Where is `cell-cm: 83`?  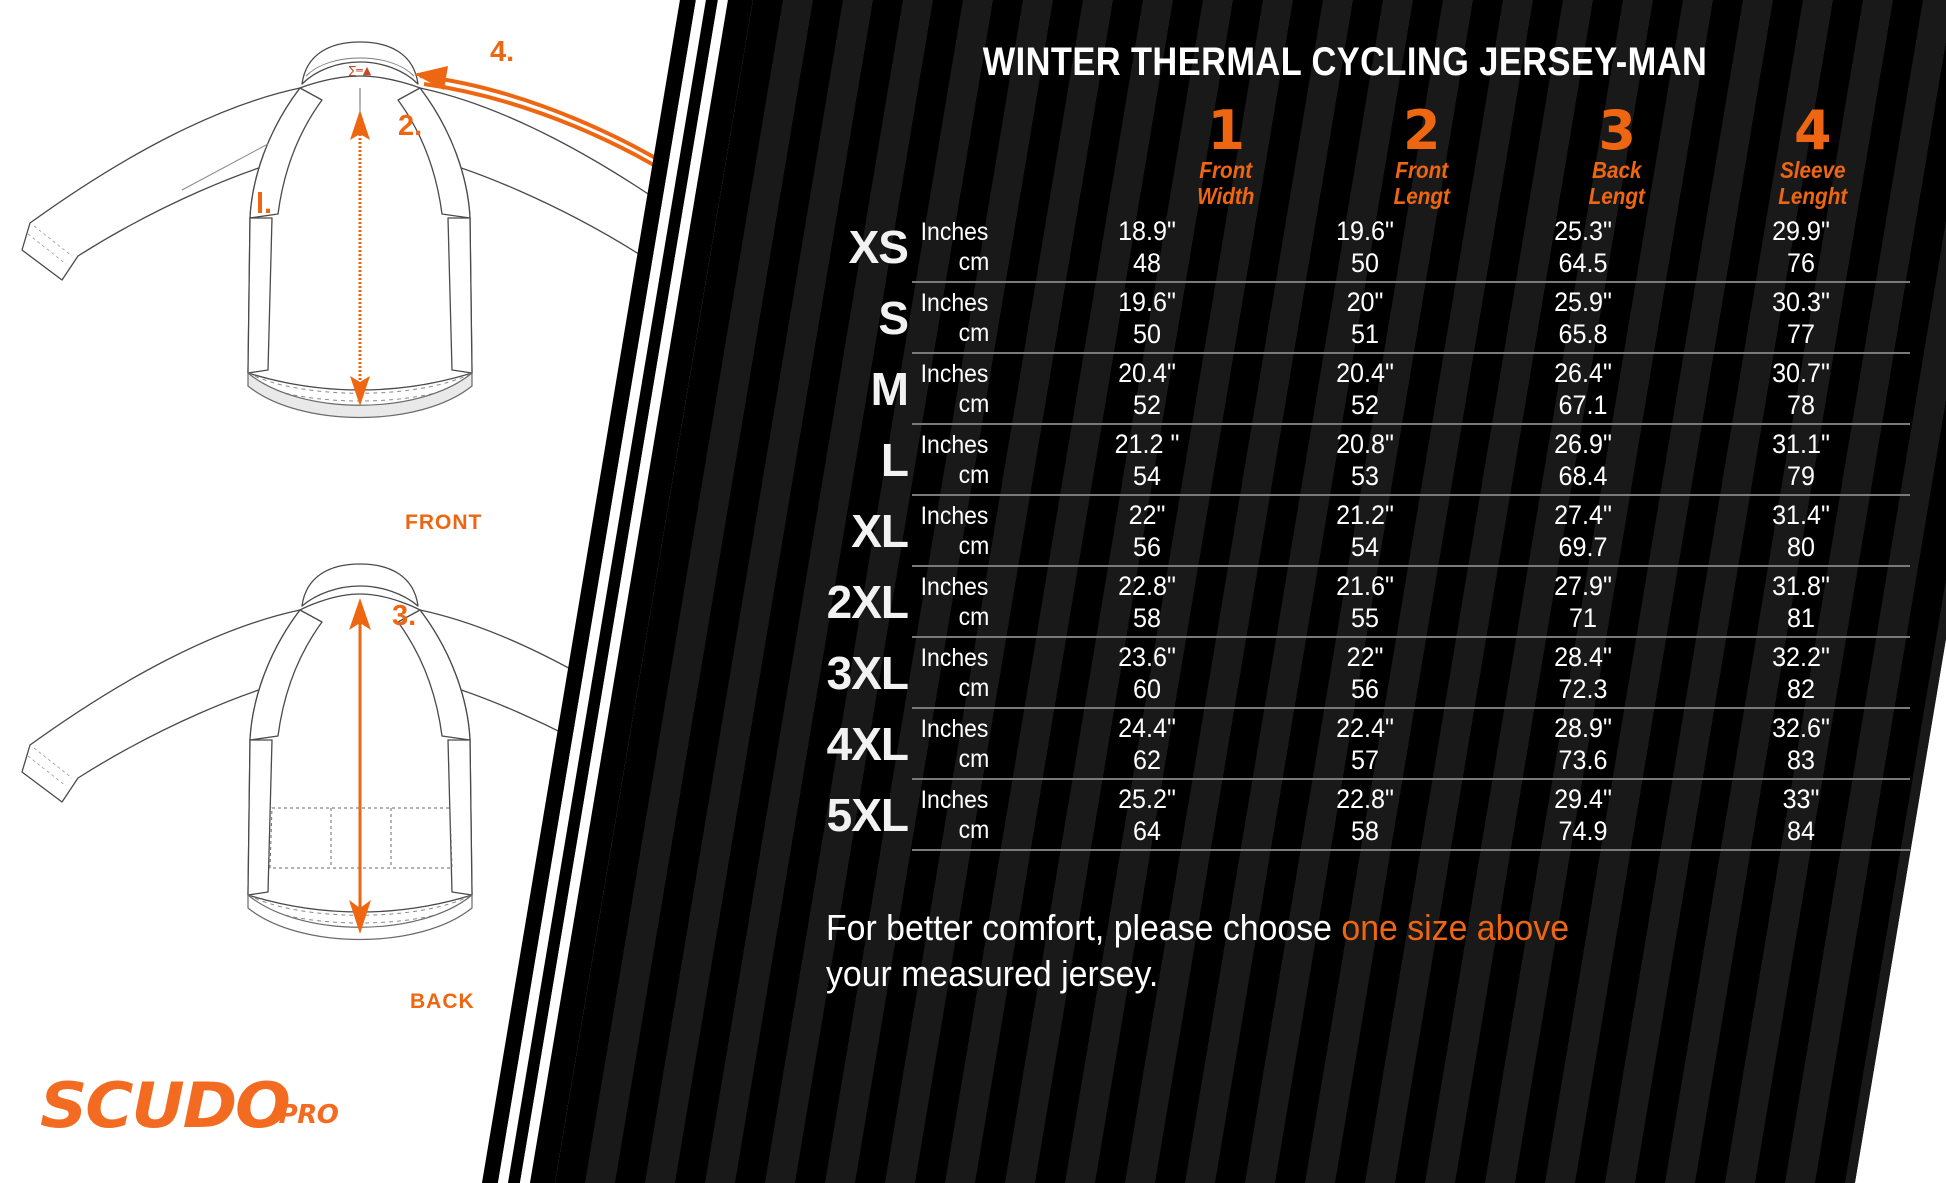 cell-cm: 83 is located at coordinates (1801, 759).